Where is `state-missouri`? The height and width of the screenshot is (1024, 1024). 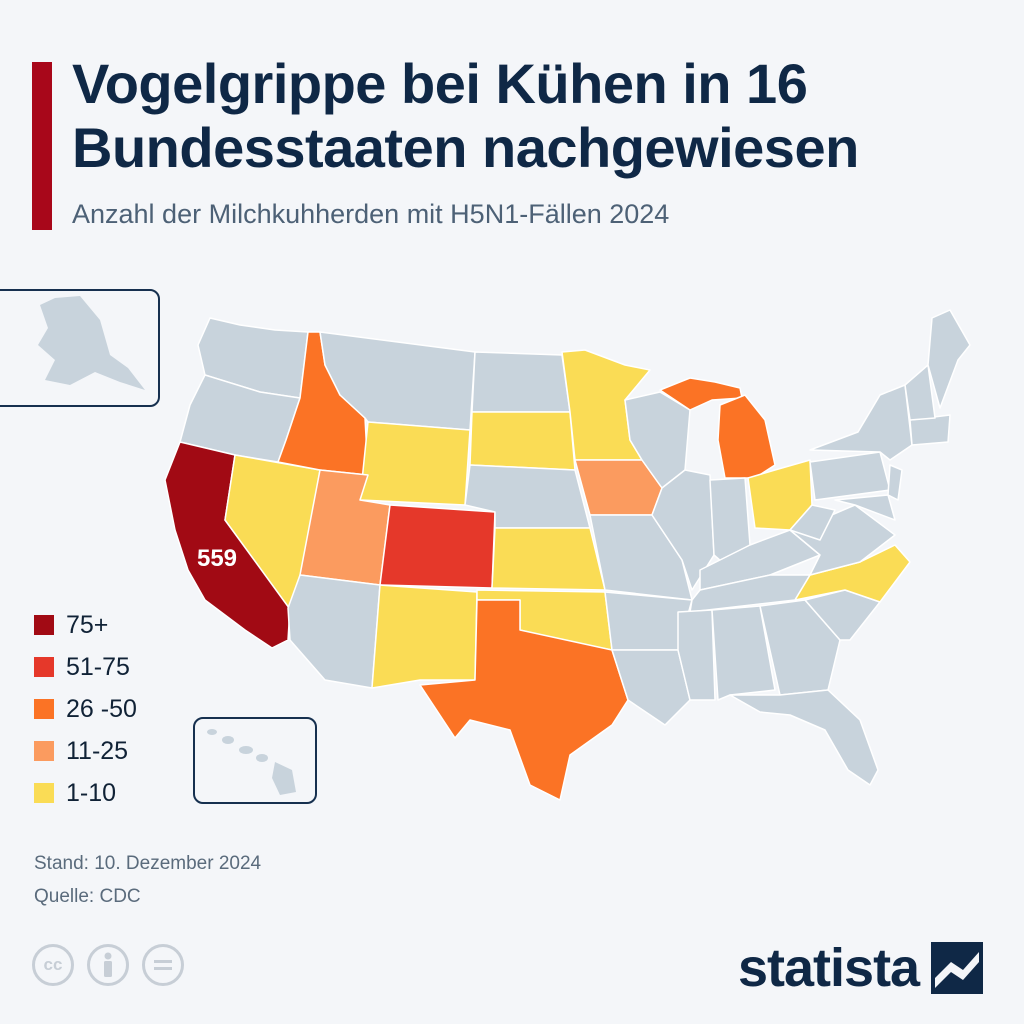
state-missouri is located at coordinates (641, 557).